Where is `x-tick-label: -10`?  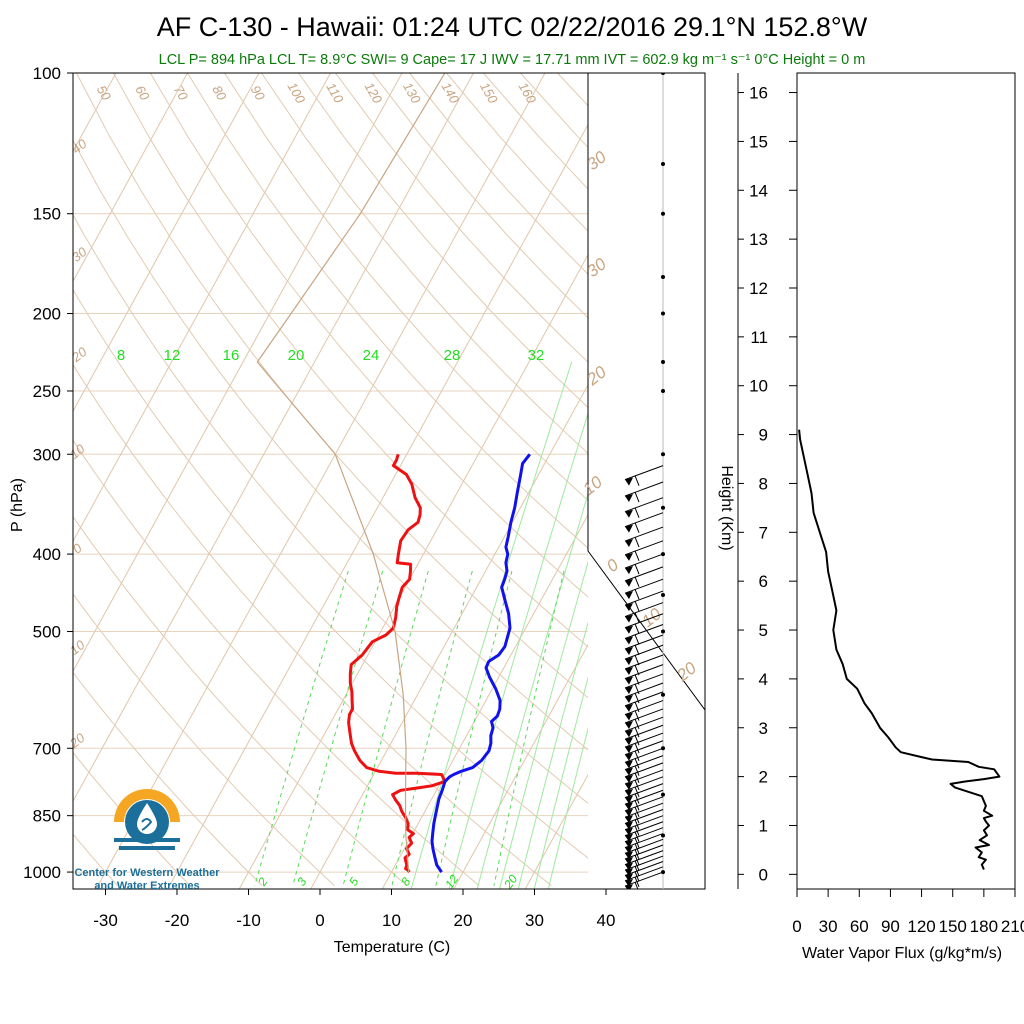
x-tick-label: -10 is located at coordinates (248, 920).